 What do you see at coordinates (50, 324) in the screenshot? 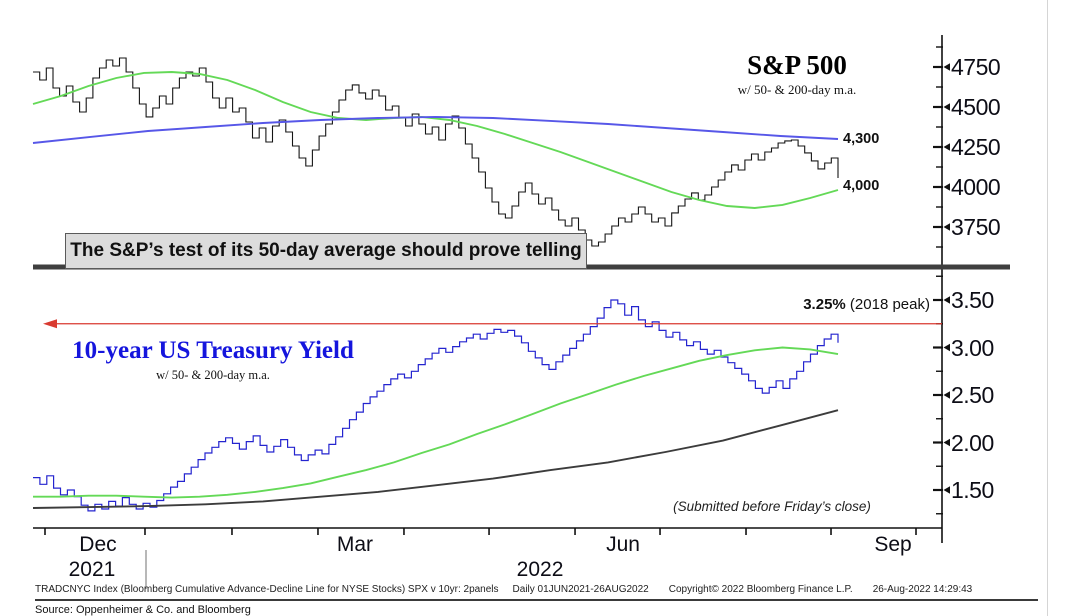
I see `peak-hline-arrow` at bounding box center [50, 324].